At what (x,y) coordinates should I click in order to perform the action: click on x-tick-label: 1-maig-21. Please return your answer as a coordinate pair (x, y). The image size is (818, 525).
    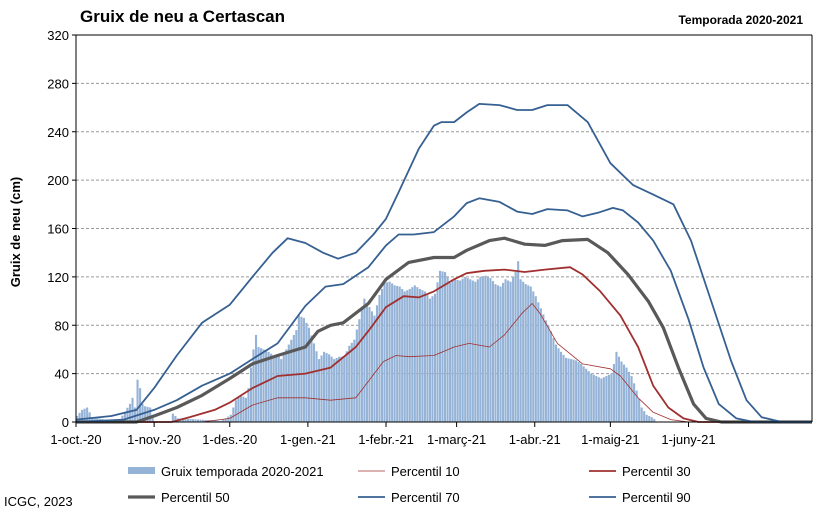
    Looking at the image, I should click on (610, 439).